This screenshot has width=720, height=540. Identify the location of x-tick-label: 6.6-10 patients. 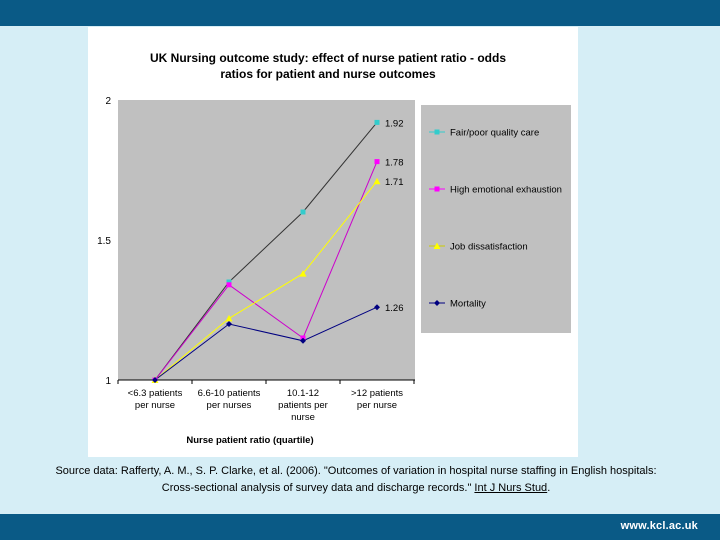
(229, 393).